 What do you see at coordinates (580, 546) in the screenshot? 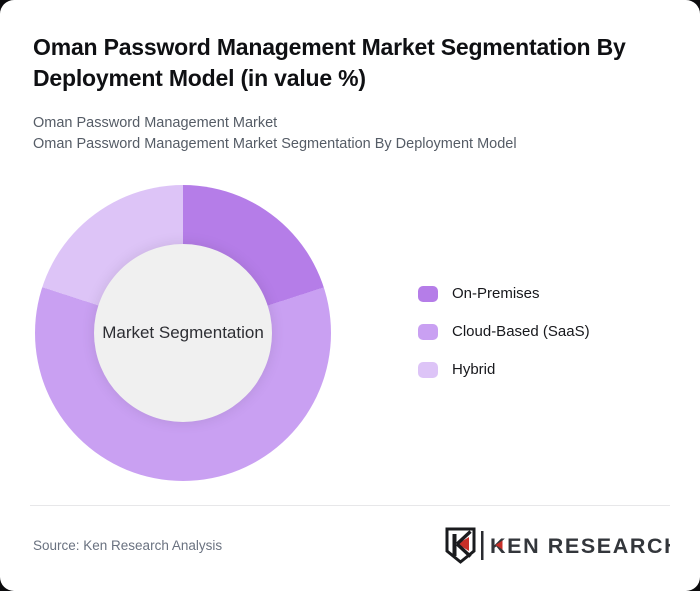
I see `logo-wordmark: KEN RESEARCH` at bounding box center [580, 546].